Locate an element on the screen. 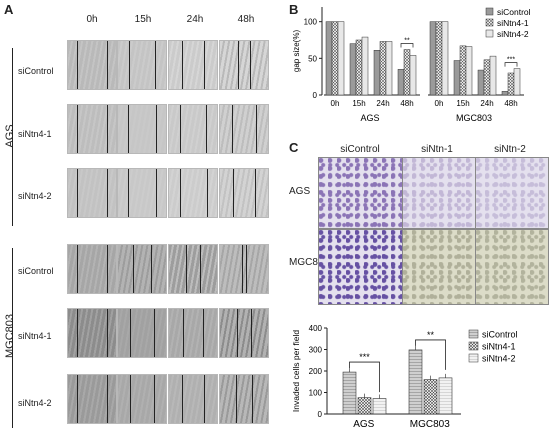 The height and width of the screenshot is (435, 550). group-label: AGS is located at coordinates (369, 118).